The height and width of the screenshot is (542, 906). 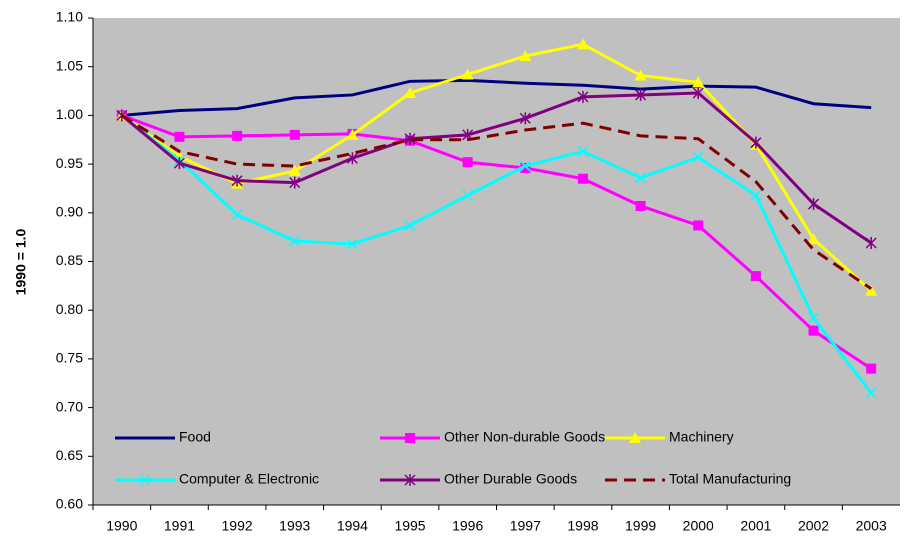 What do you see at coordinates (21, 262) in the screenshot?
I see `y-axis-label: 1990 = 1.0` at bounding box center [21, 262].